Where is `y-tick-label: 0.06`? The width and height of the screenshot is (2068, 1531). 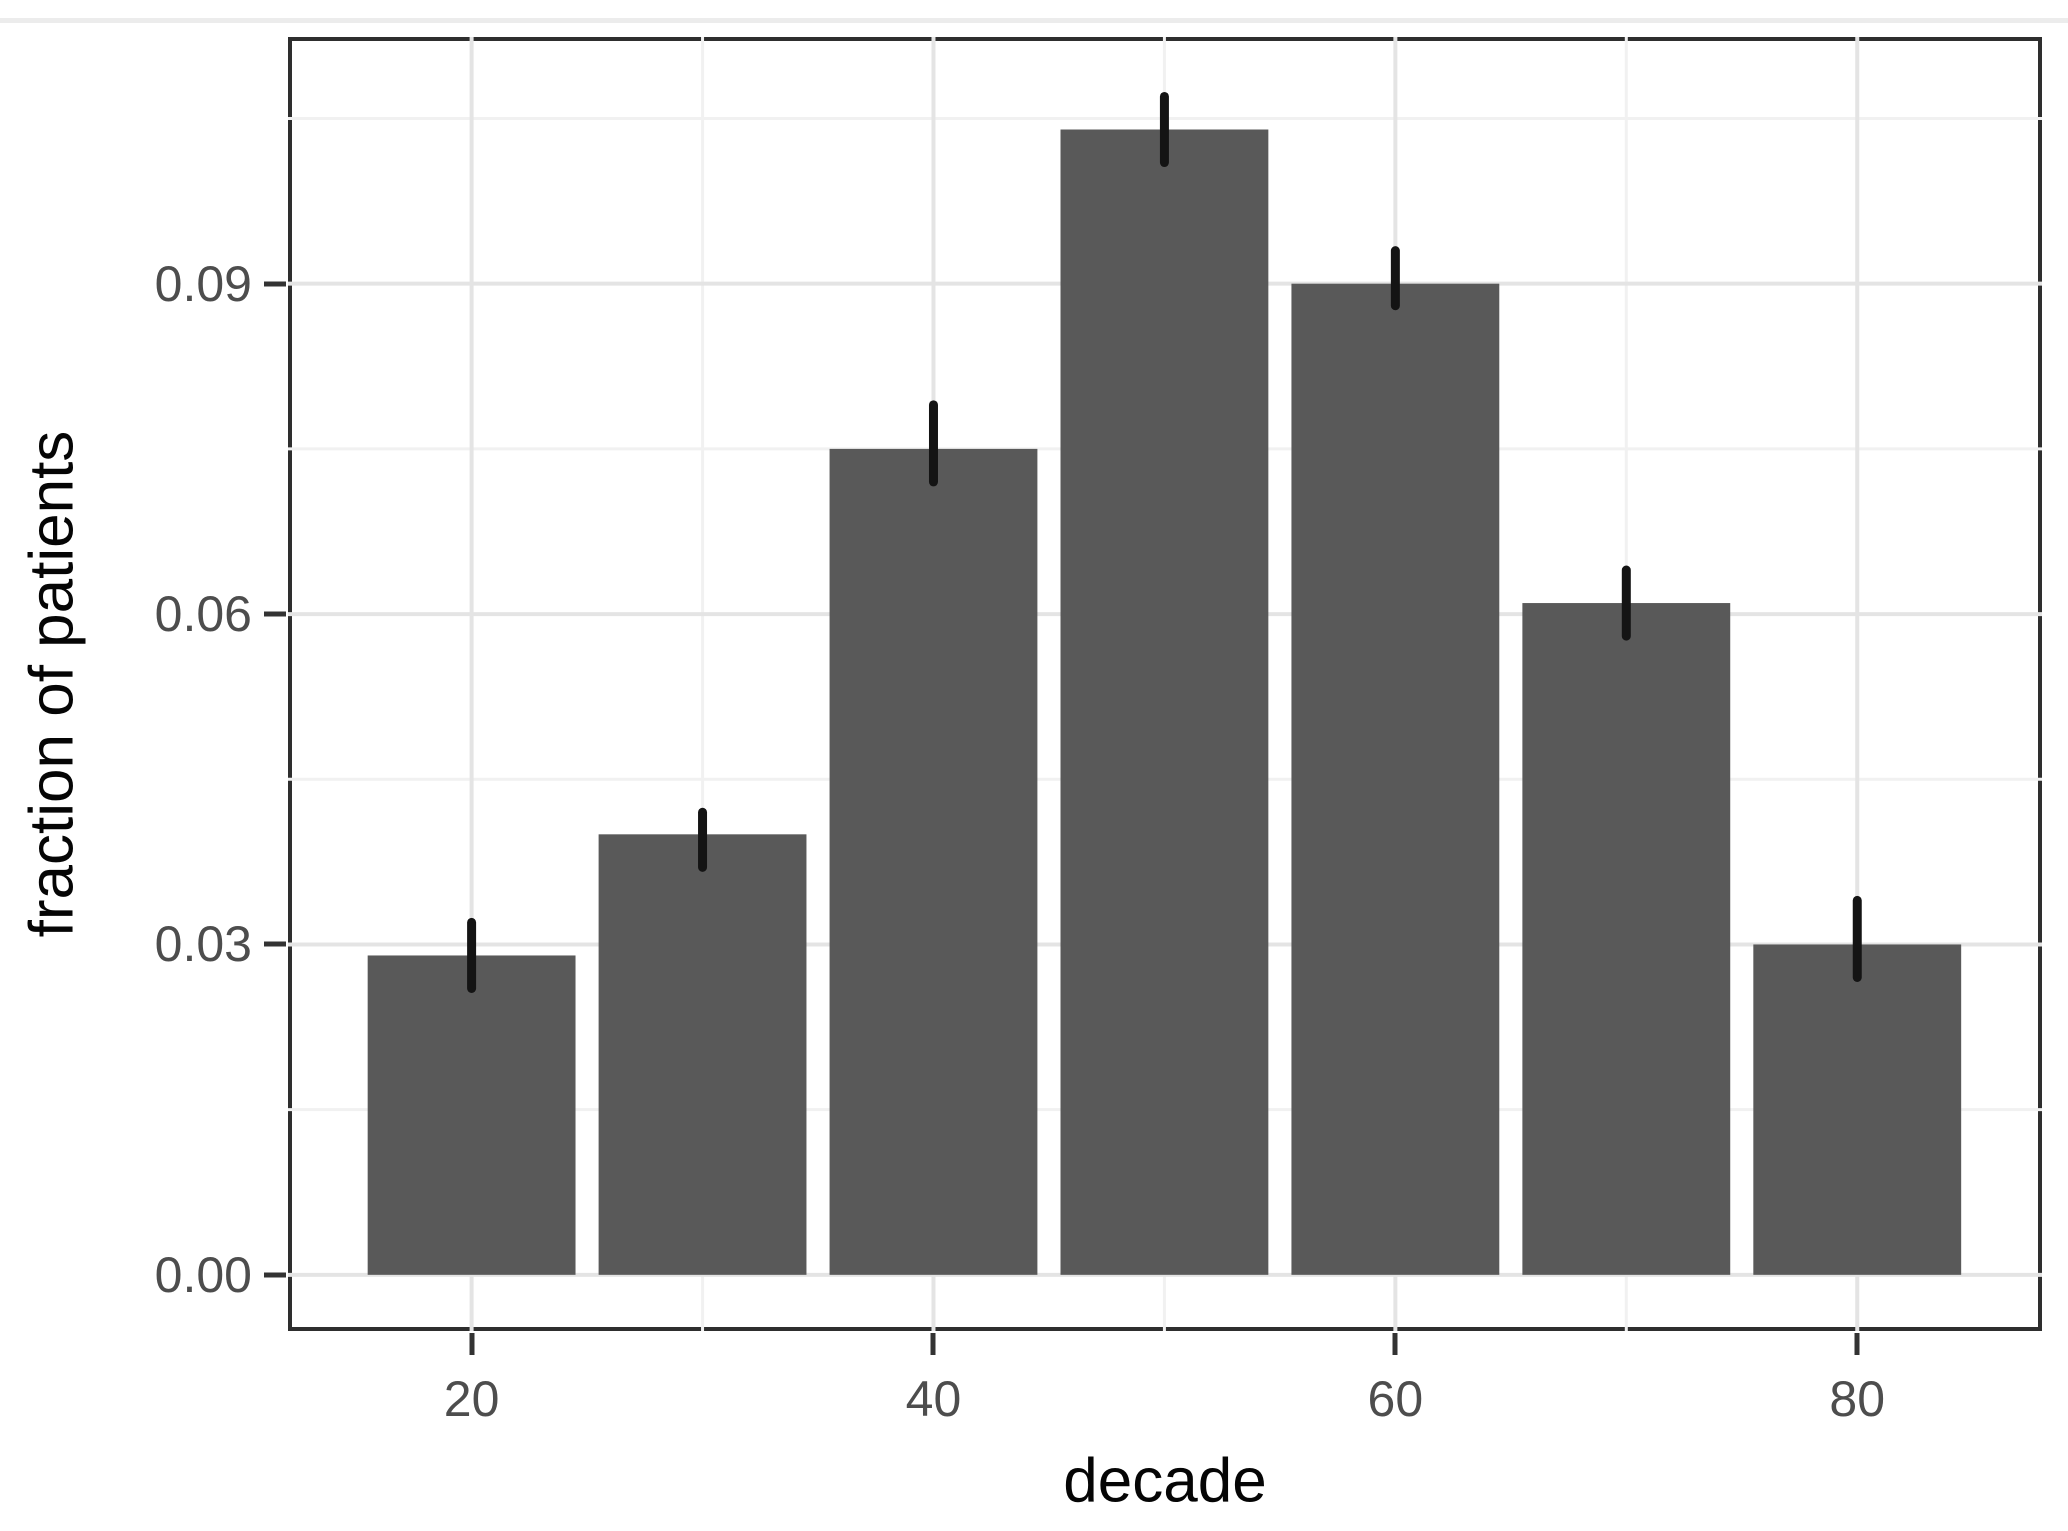 y-tick-label: 0.06 is located at coordinates (203, 614).